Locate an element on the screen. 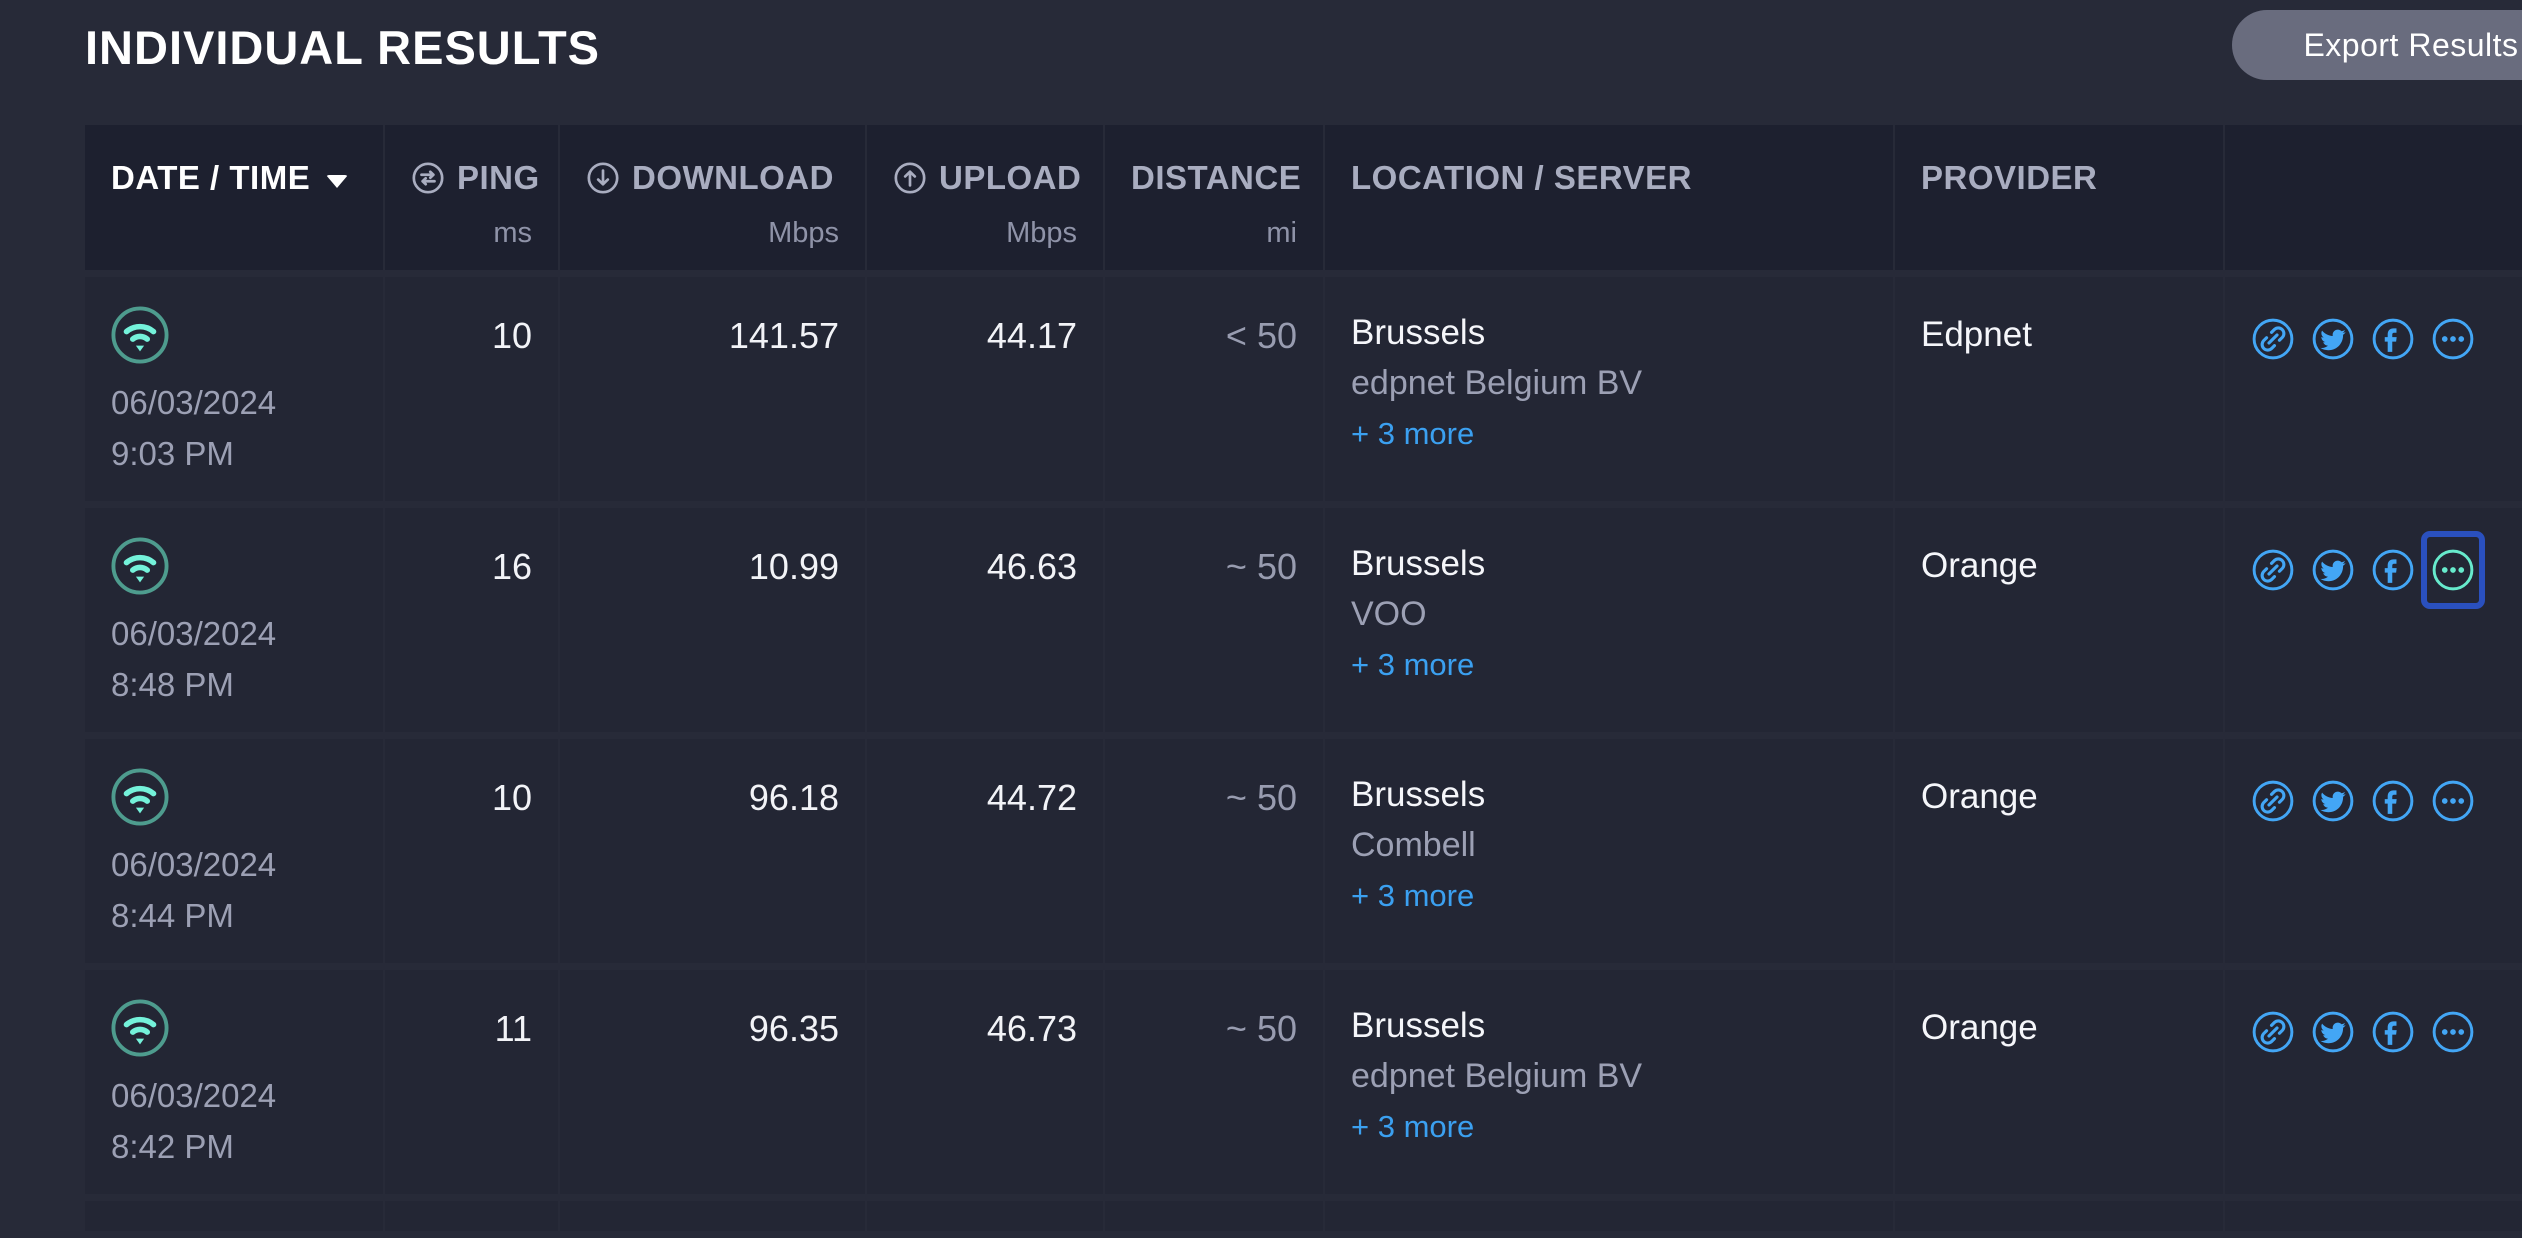  download-arrow-icon is located at coordinates (603, 178).